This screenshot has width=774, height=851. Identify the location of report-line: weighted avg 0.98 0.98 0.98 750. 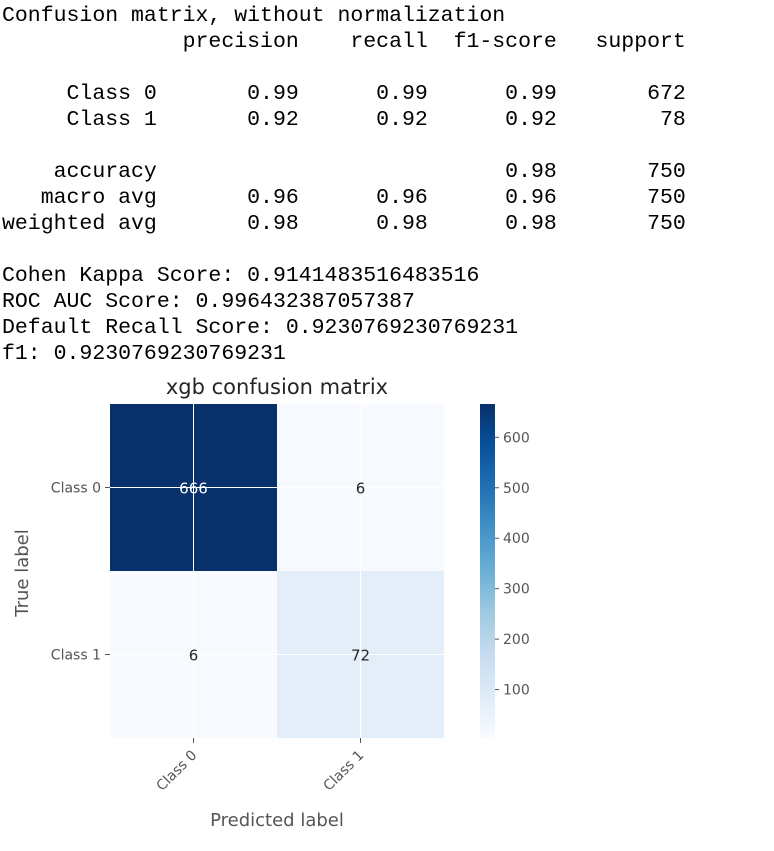
(344, 224).